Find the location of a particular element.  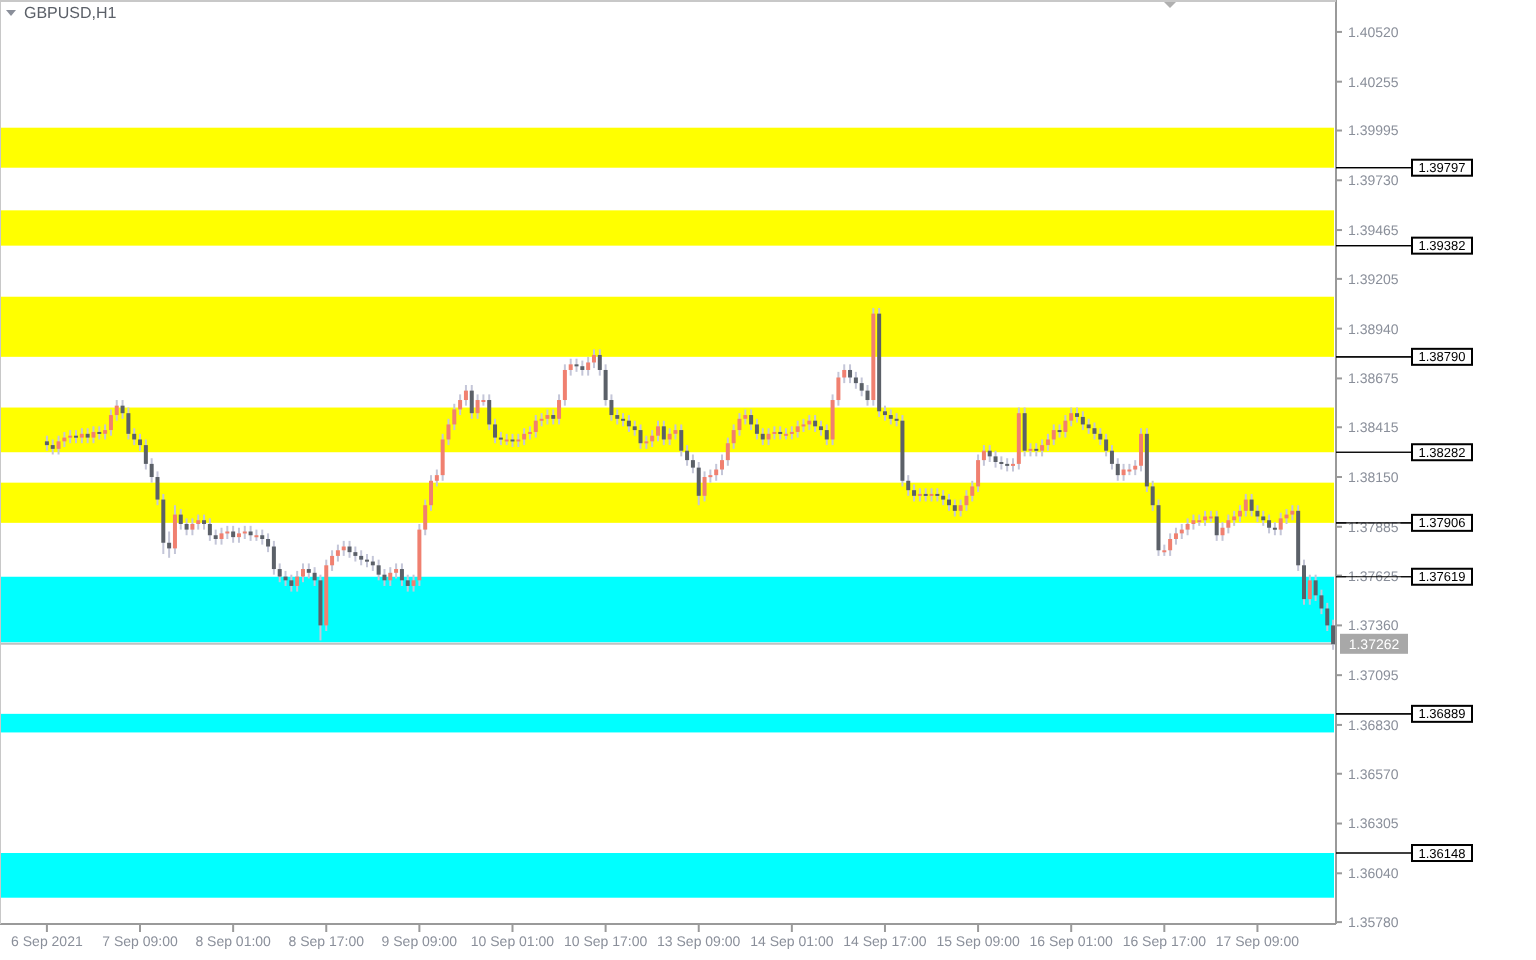

chart-title: GBPUSD,H1 is located at coordinates (71, 13).